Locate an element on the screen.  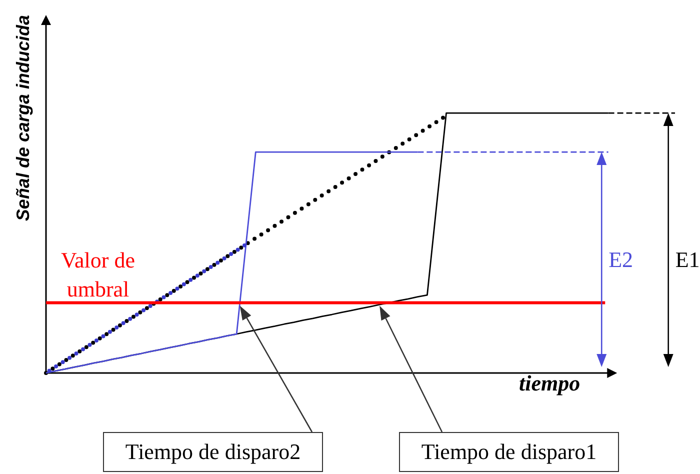
callout-box: Tiempo de disparo2 is located at coordinates (213, 452).